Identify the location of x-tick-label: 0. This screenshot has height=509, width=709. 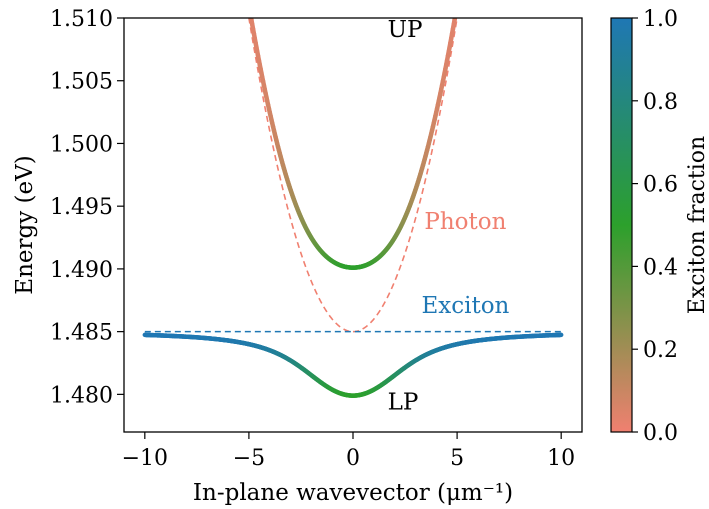
(353, 458).